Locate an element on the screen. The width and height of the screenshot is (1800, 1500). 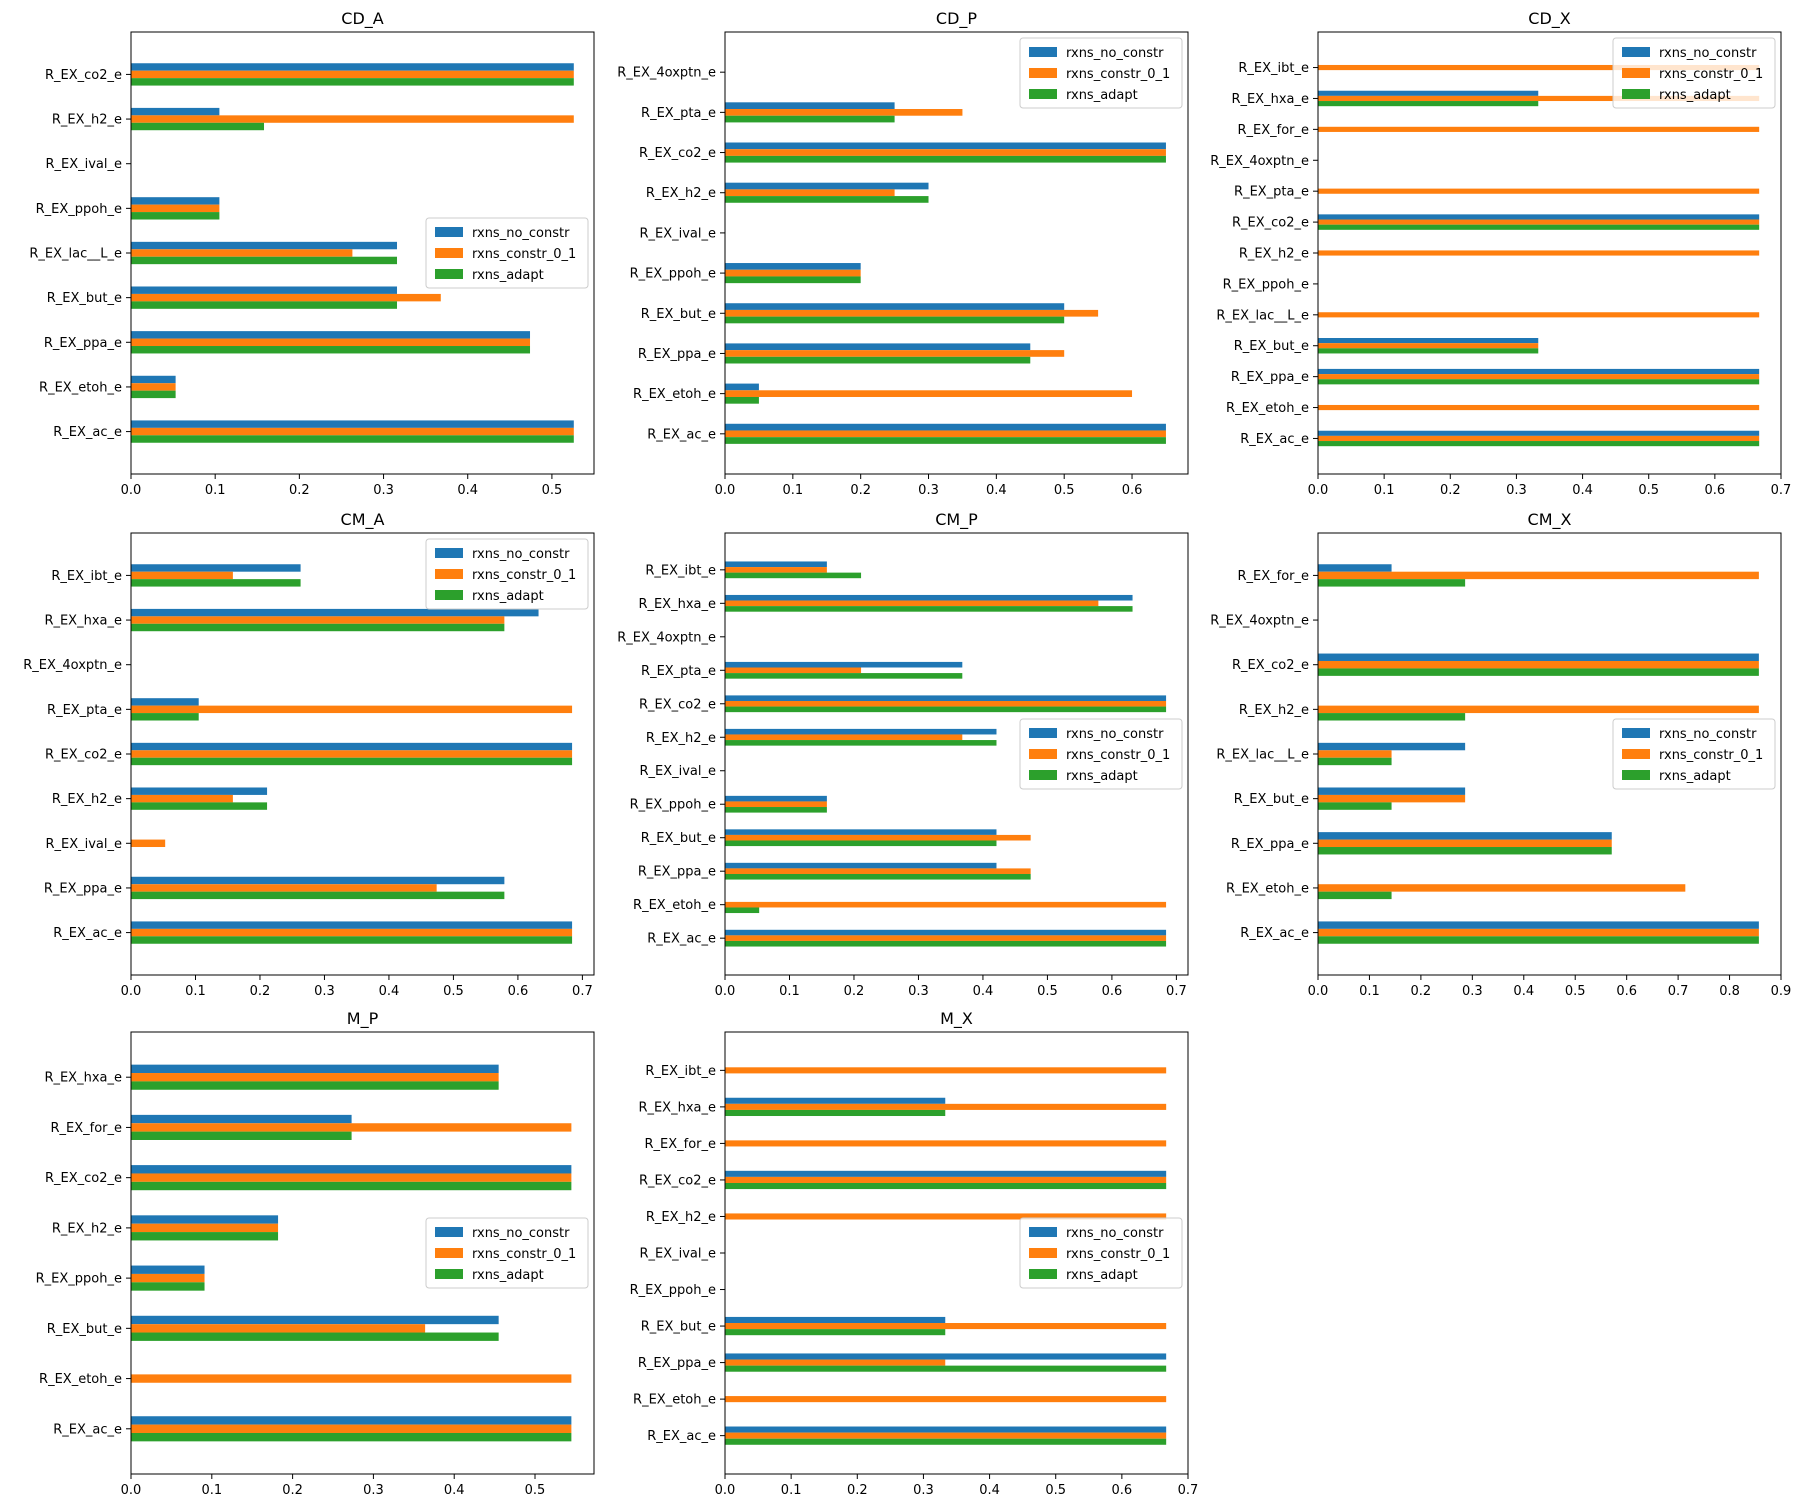
x-tick-label: 0.4 is located at coordinates (996, 490).